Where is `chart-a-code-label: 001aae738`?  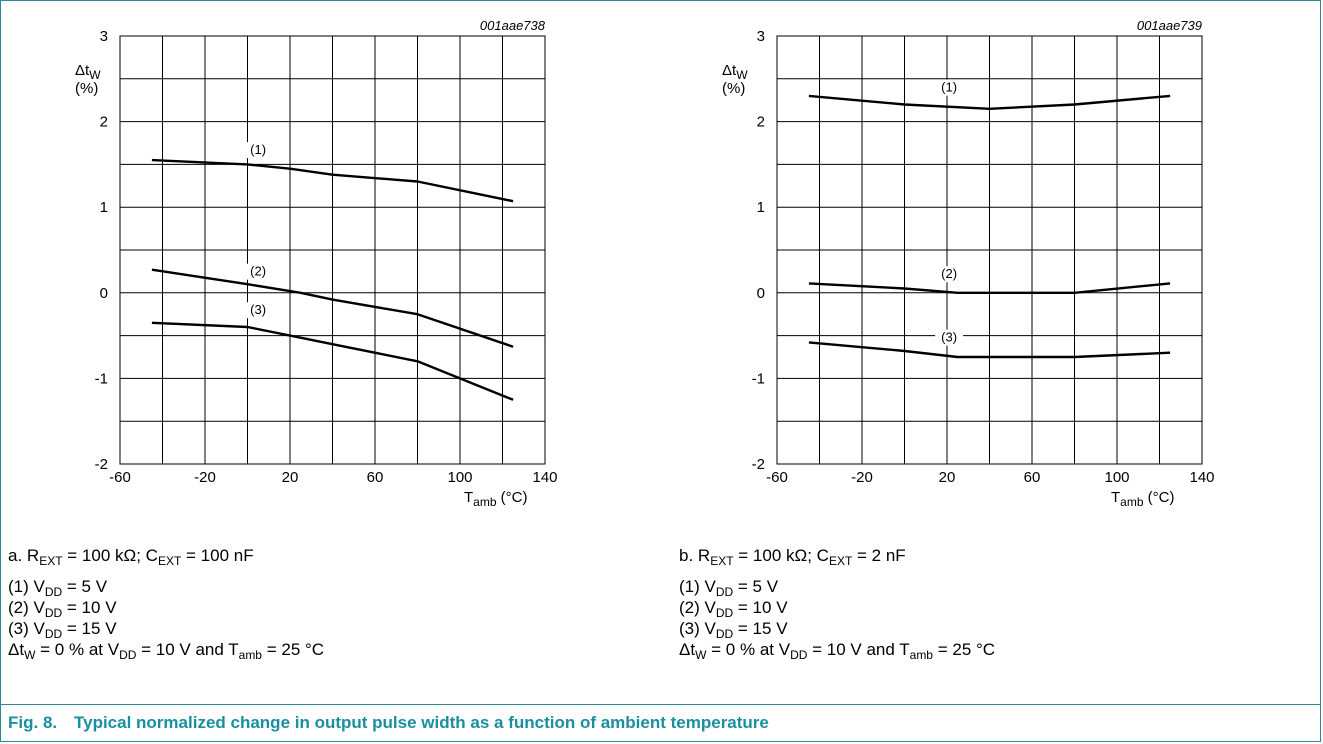
chart-a-code-label: 001aae738 is located at coordinates (513, 25).